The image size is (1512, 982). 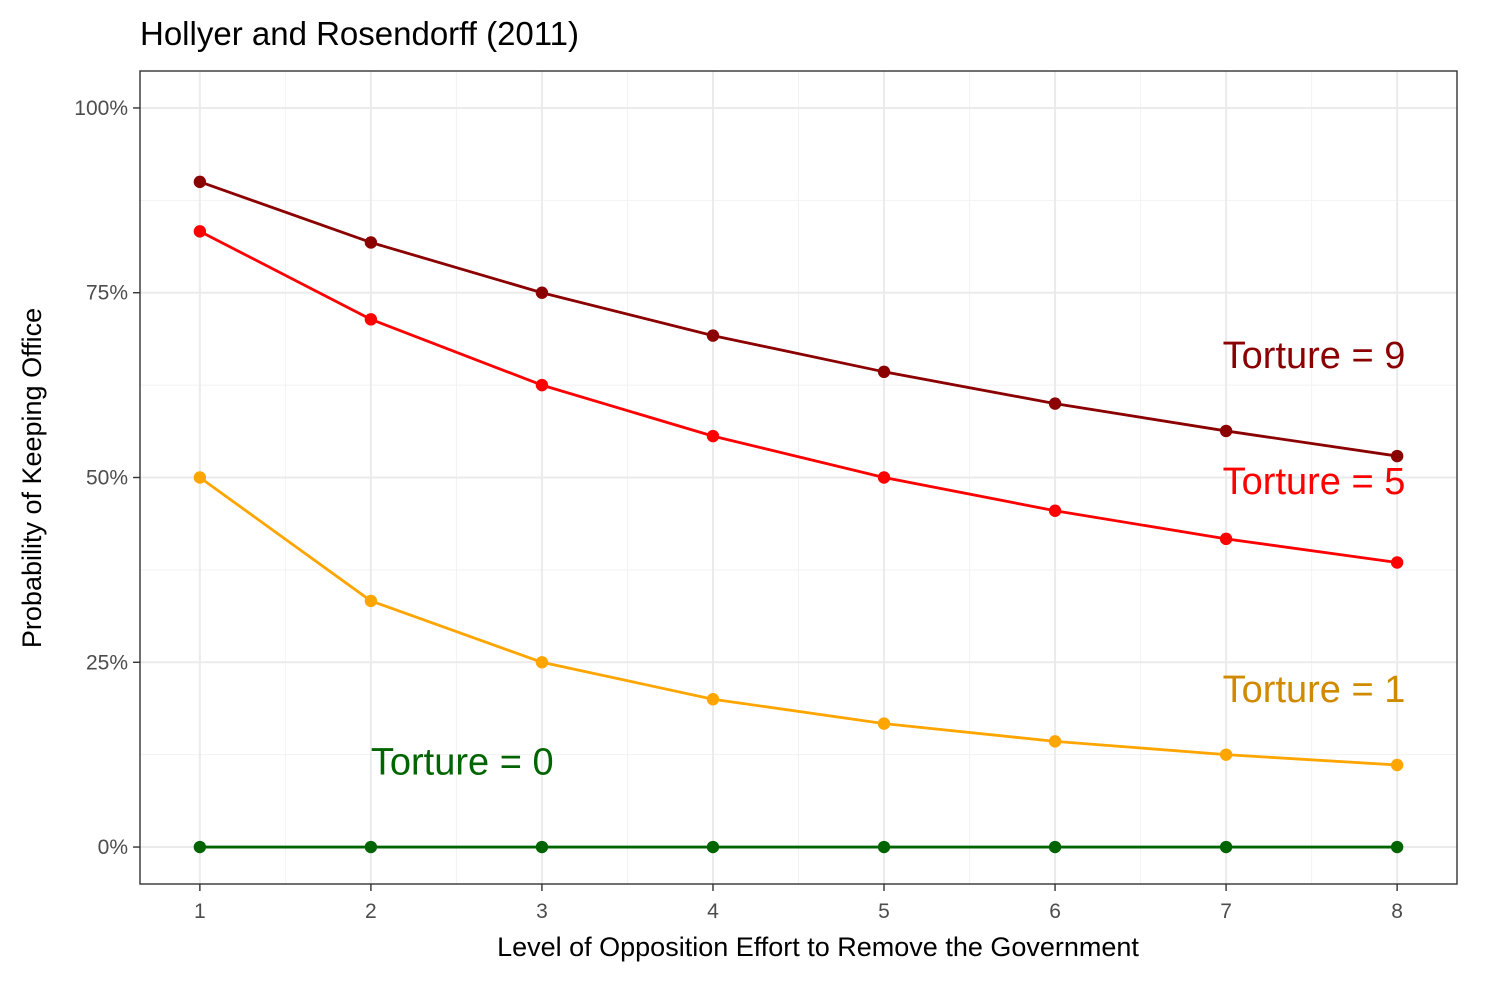 What do you see at coordinates (1397, 911) in the screenshot?
I see `x-tick-label: 8` at bounding box center [1397, 911].